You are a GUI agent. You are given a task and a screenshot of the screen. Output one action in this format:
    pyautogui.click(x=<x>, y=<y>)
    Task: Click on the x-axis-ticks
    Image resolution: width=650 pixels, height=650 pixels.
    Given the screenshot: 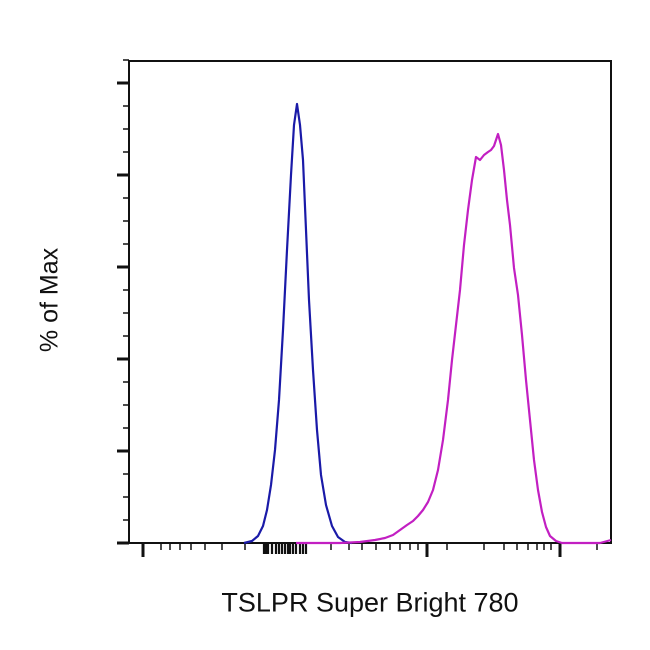 What is the action you would take?
    pyautogui.click(x=369, y=550)
    